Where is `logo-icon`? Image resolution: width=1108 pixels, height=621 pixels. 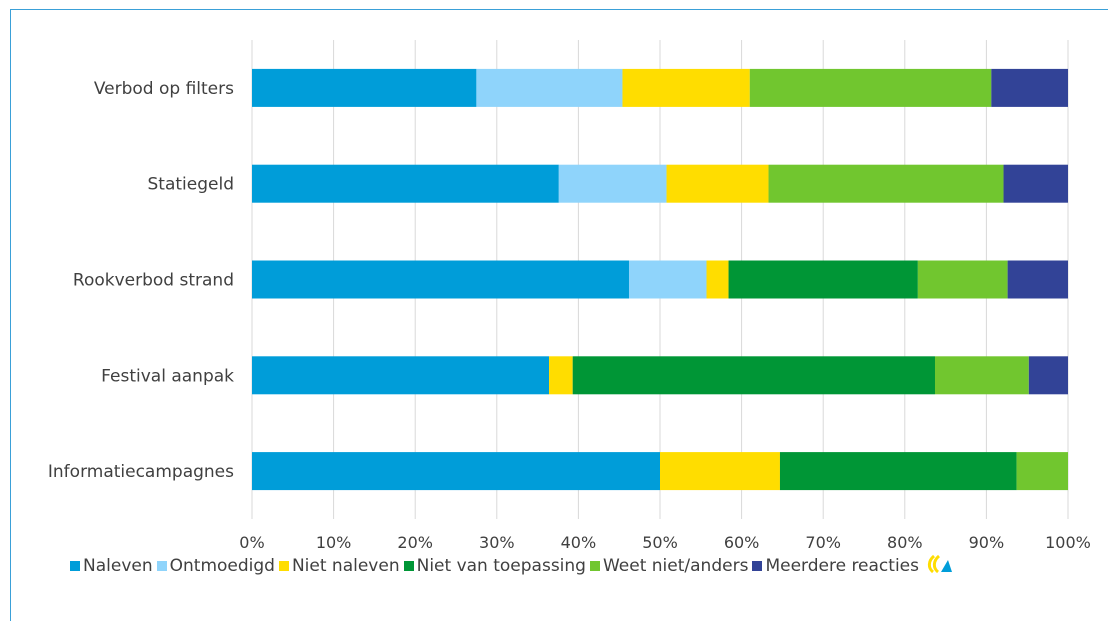
logo-icon is located at coordinates (939, 566).